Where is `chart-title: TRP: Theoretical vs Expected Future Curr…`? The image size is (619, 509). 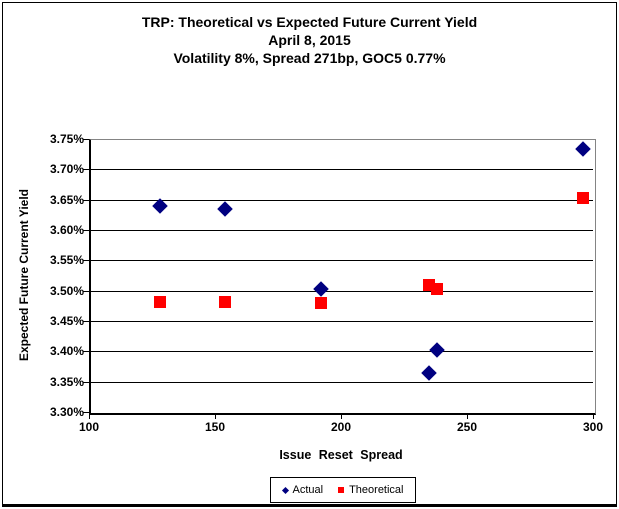 chart-title: TRP: Theoretical vs Expected Future Curr… is located at coordinates (309, 22).